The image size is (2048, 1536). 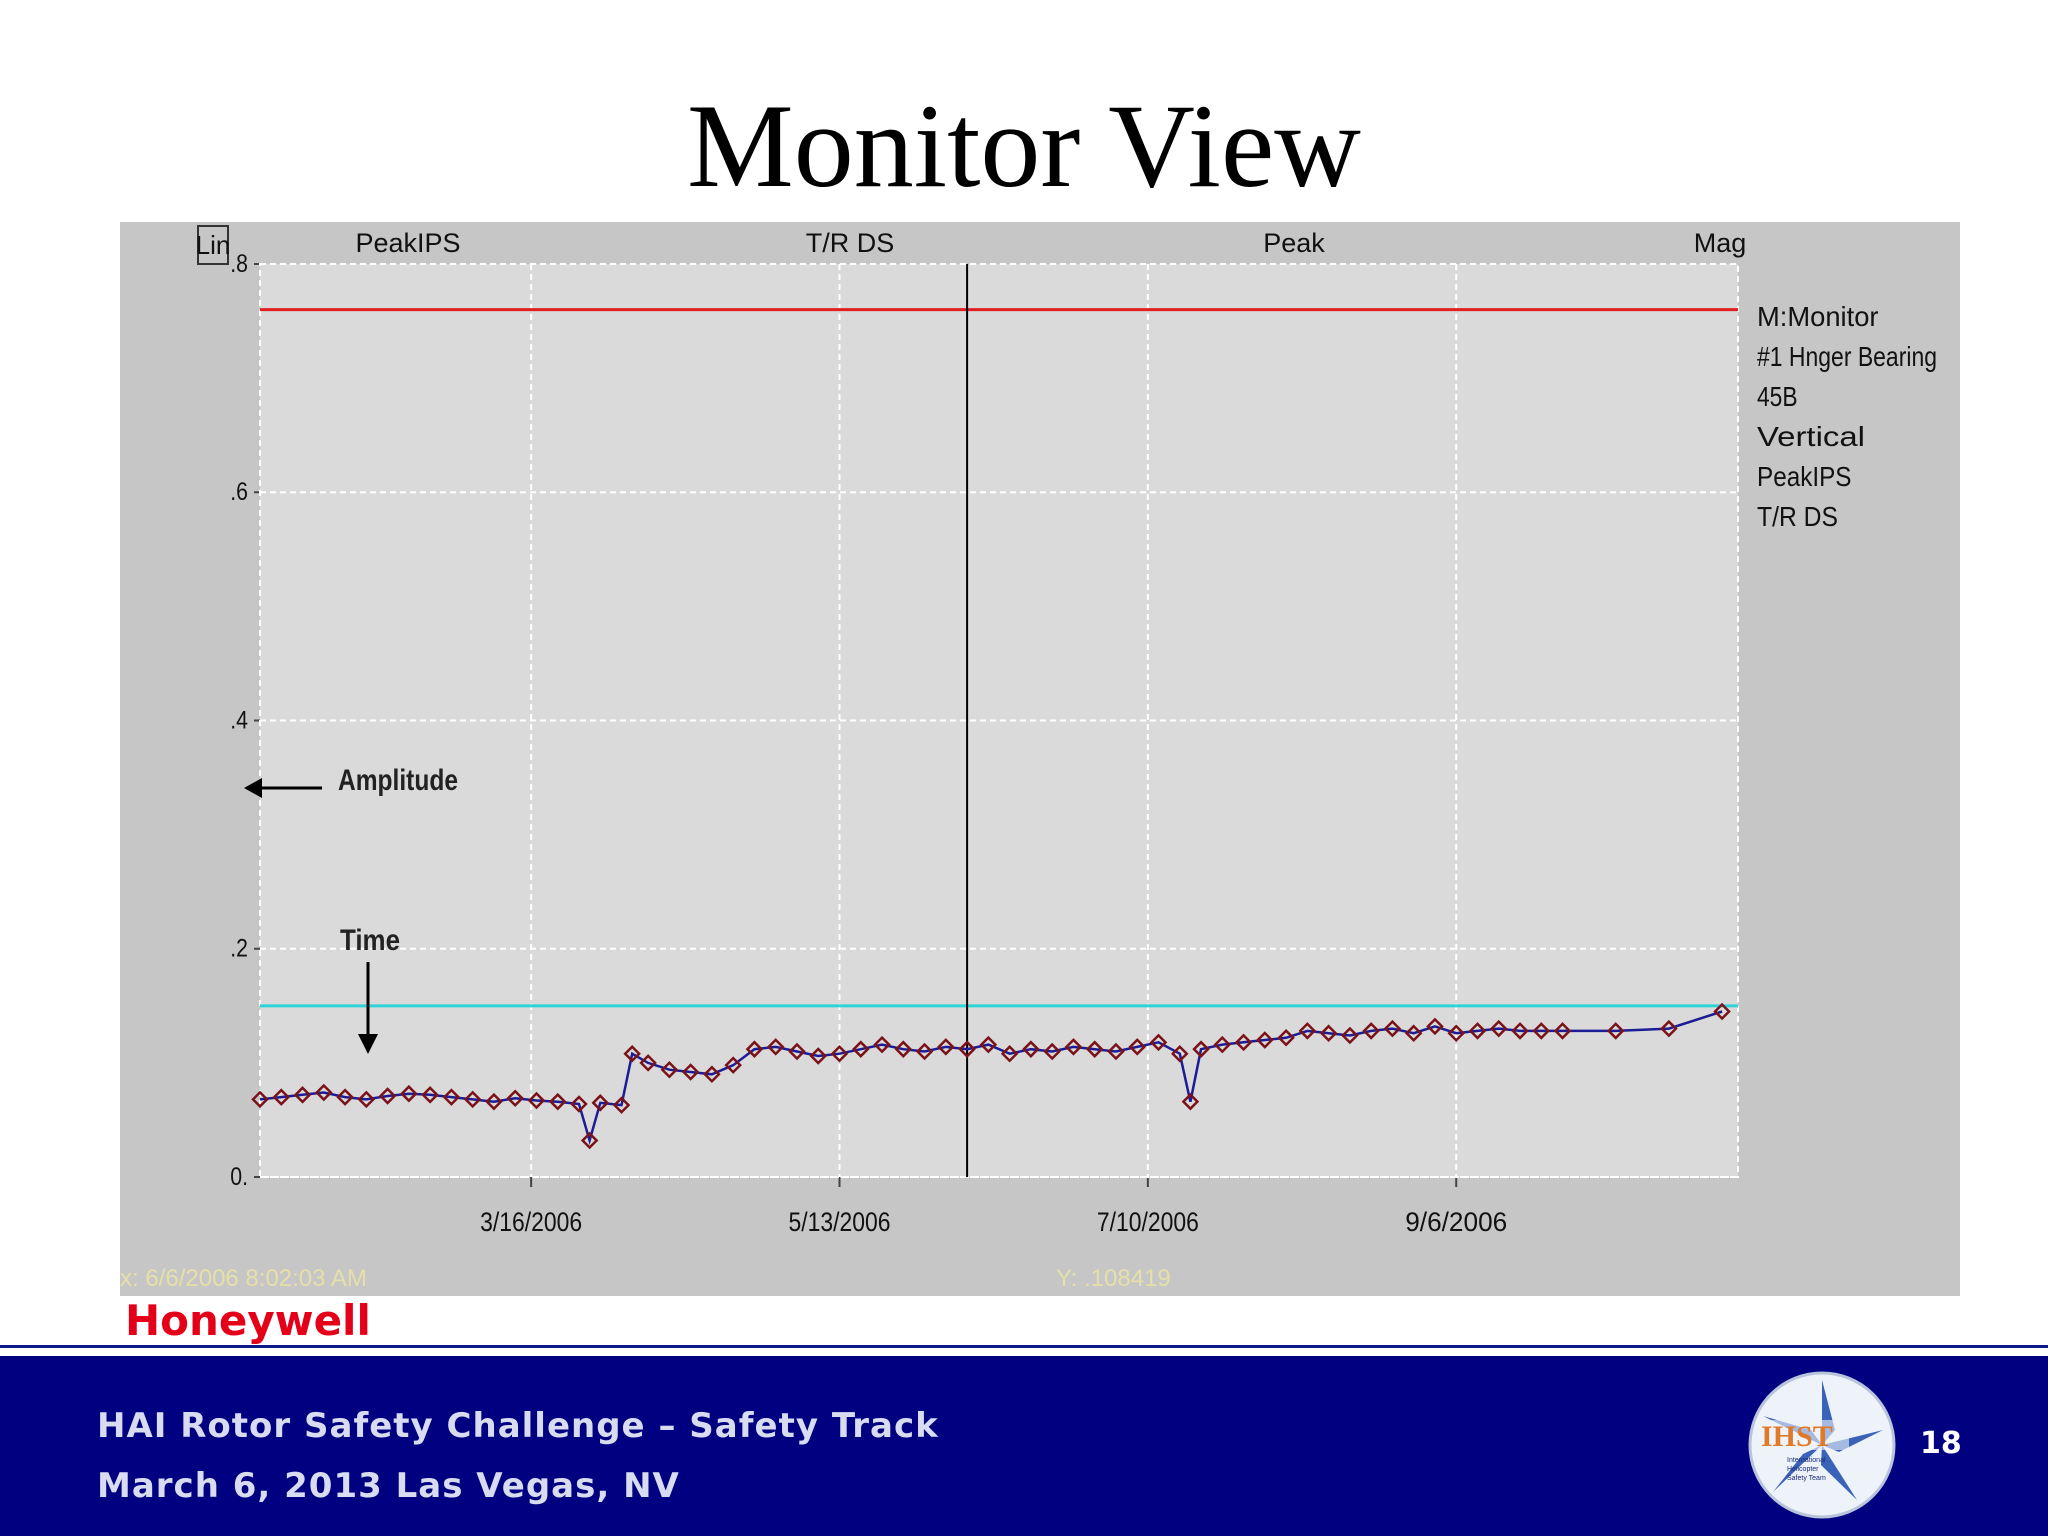 What do you see at coordinates (1024, 1346) in the screenshot?
I see `footer-divider` at bounding box center [1024, 1346].